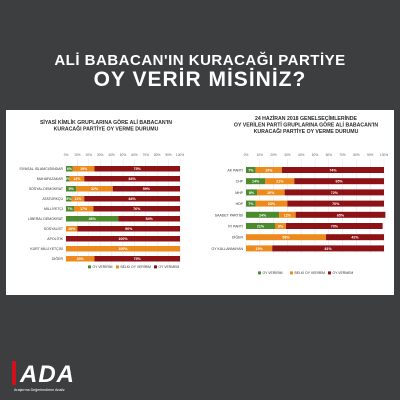 The height and width of the screenshot is (400, 400). What do you see at coordinates (273, 272) in the screenshot?
I see `legend-label: OY VERİRİM` at bounding box center [273, 272].